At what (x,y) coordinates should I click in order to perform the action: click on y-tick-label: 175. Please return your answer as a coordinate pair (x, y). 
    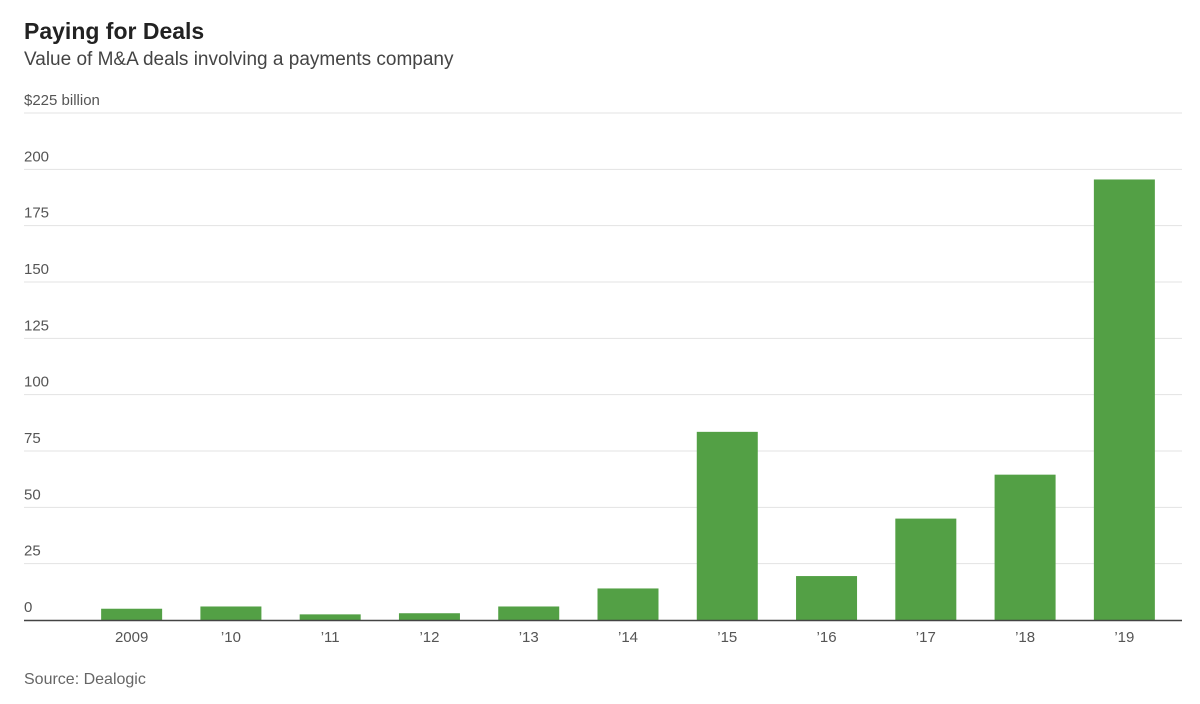
    Looking at the image, I should click on (36, 213).